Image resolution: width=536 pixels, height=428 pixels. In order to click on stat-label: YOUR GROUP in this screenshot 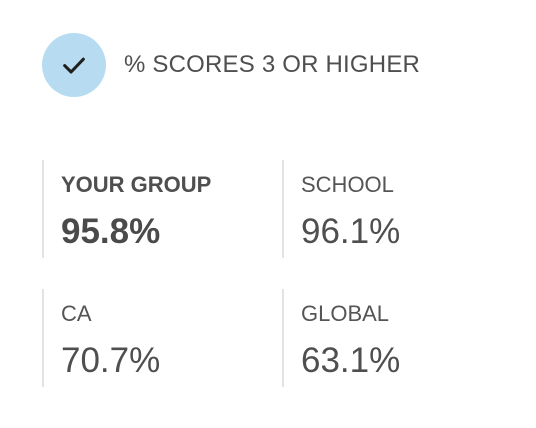, I will do `click(136, 184)`.